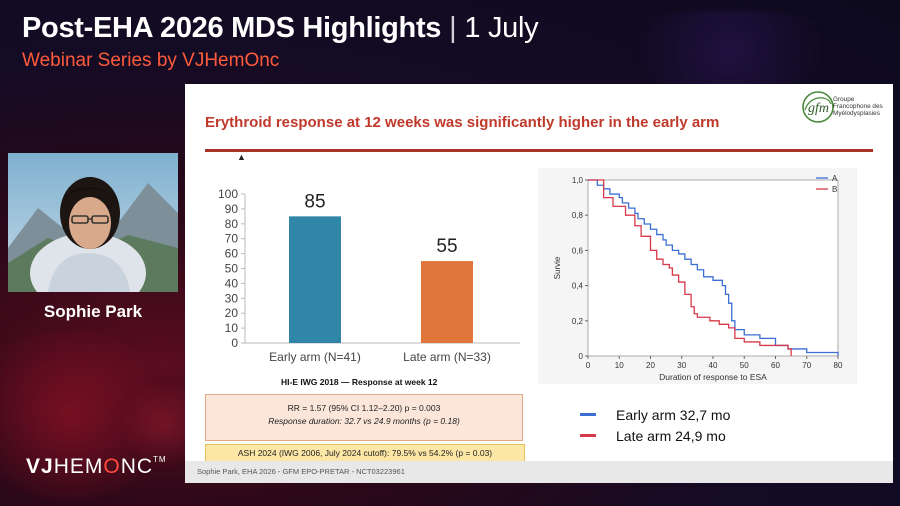 The width and height of the screenshot is (900, 506). Describe the element at coordinates (160, 459) in the screenshot. I see `logo-trademark: TM` at that location.